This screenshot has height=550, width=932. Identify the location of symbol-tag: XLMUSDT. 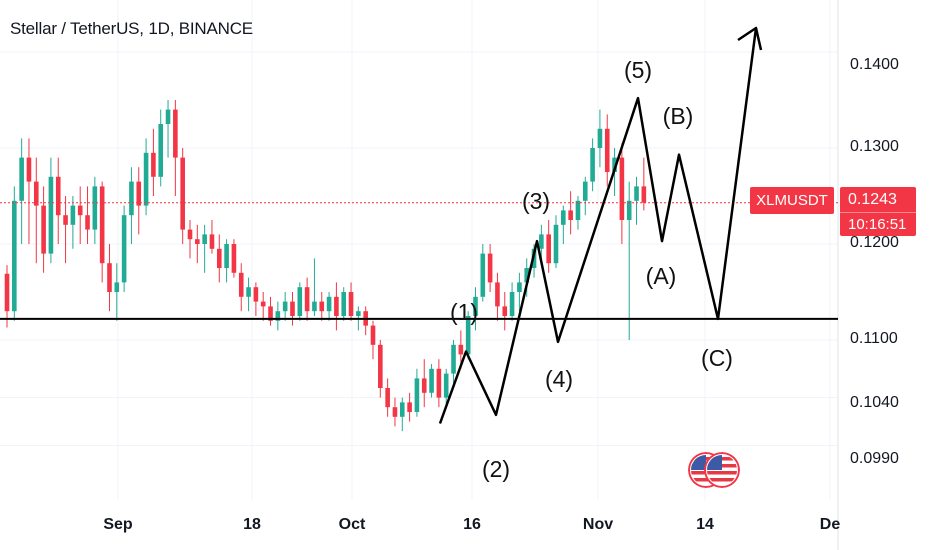
(792, 200).